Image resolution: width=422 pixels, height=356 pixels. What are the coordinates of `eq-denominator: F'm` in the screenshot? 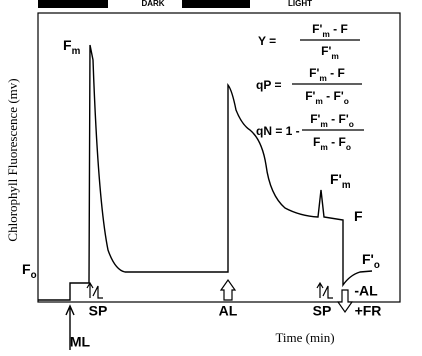 It's located at (330, 52).